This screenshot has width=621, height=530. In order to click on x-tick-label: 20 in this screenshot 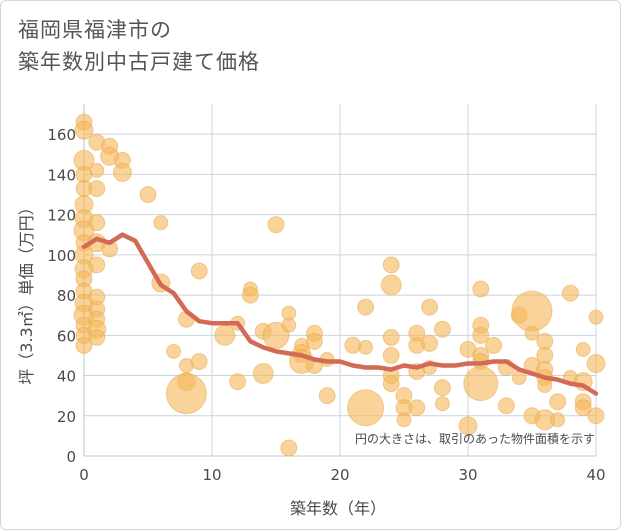, I will do `click(339, 475)`.